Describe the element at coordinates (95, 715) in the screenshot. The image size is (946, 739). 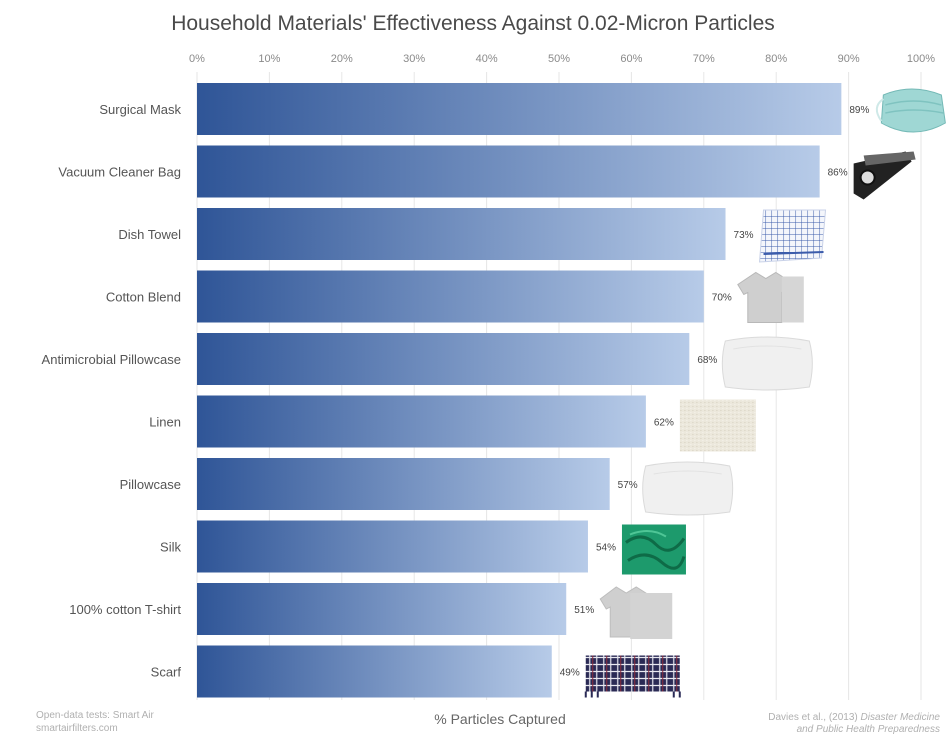
I see `source-left-line1: Open-data tests: Smart Air` at that location.